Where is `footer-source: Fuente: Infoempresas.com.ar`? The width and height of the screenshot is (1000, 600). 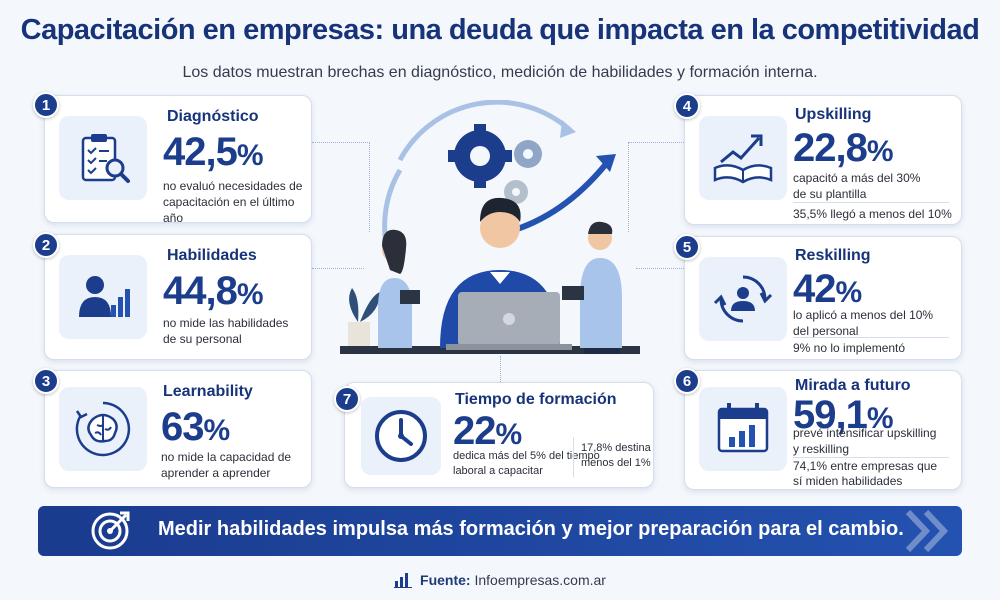
footer-source: Fuente: Infoempresas.com.ar is located at coordinates (500, 581).